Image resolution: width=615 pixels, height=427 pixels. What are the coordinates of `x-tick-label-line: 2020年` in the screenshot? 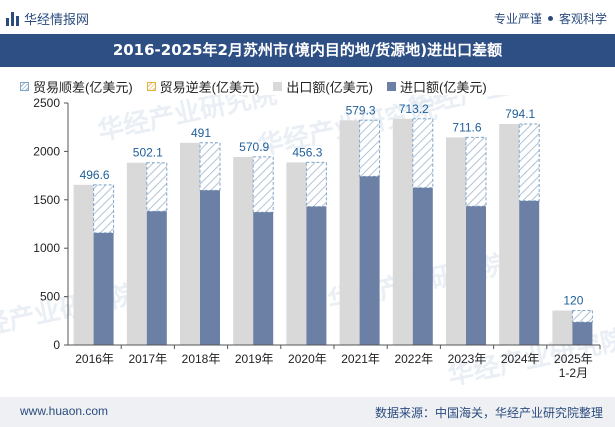 It's located at (307, 359).